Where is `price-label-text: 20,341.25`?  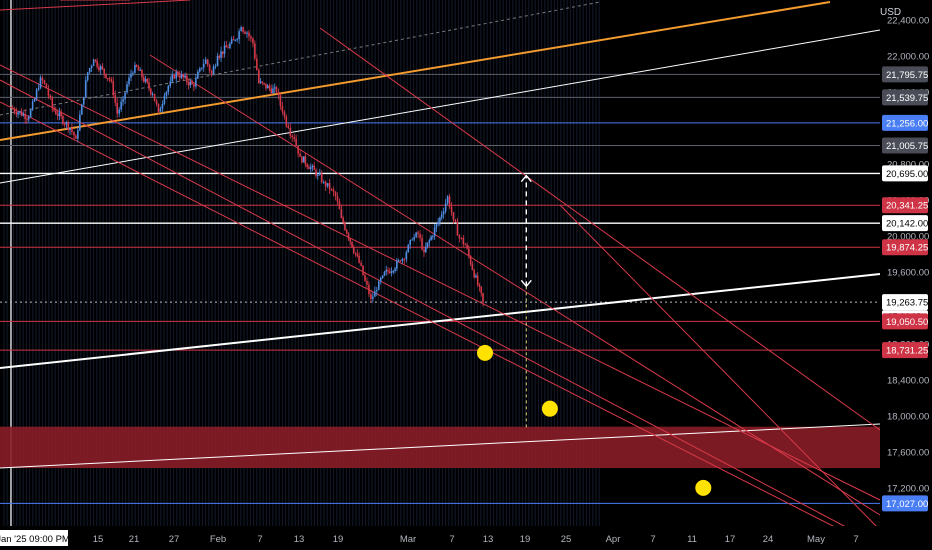 price-label-text: 20,341.25 is located at coordinates (907, 206).